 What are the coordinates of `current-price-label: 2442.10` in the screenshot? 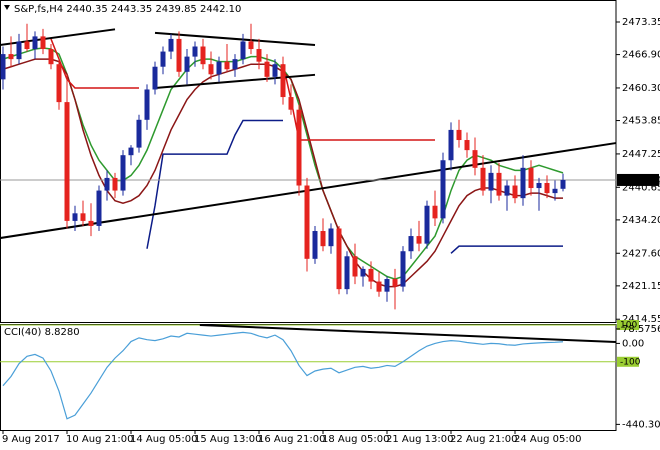 It's located at (640, 180).